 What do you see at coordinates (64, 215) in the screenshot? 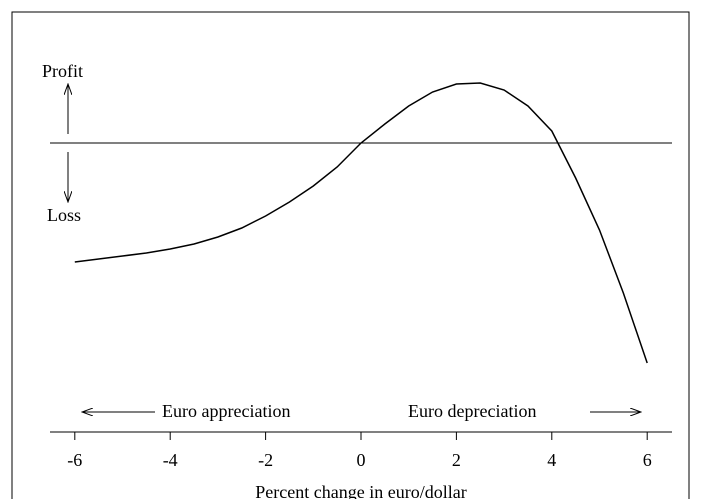
I see `annotation: Loss` at bounding box center [64, 215].